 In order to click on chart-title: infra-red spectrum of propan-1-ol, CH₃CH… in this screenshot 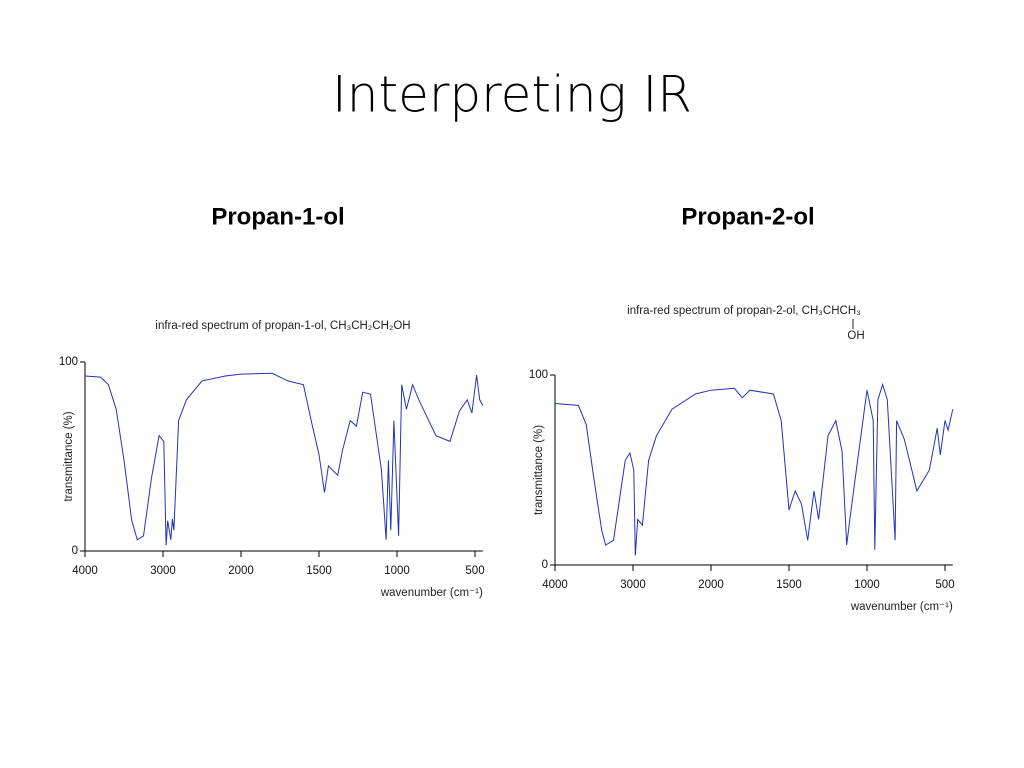, I will do `click(282, 326)`.